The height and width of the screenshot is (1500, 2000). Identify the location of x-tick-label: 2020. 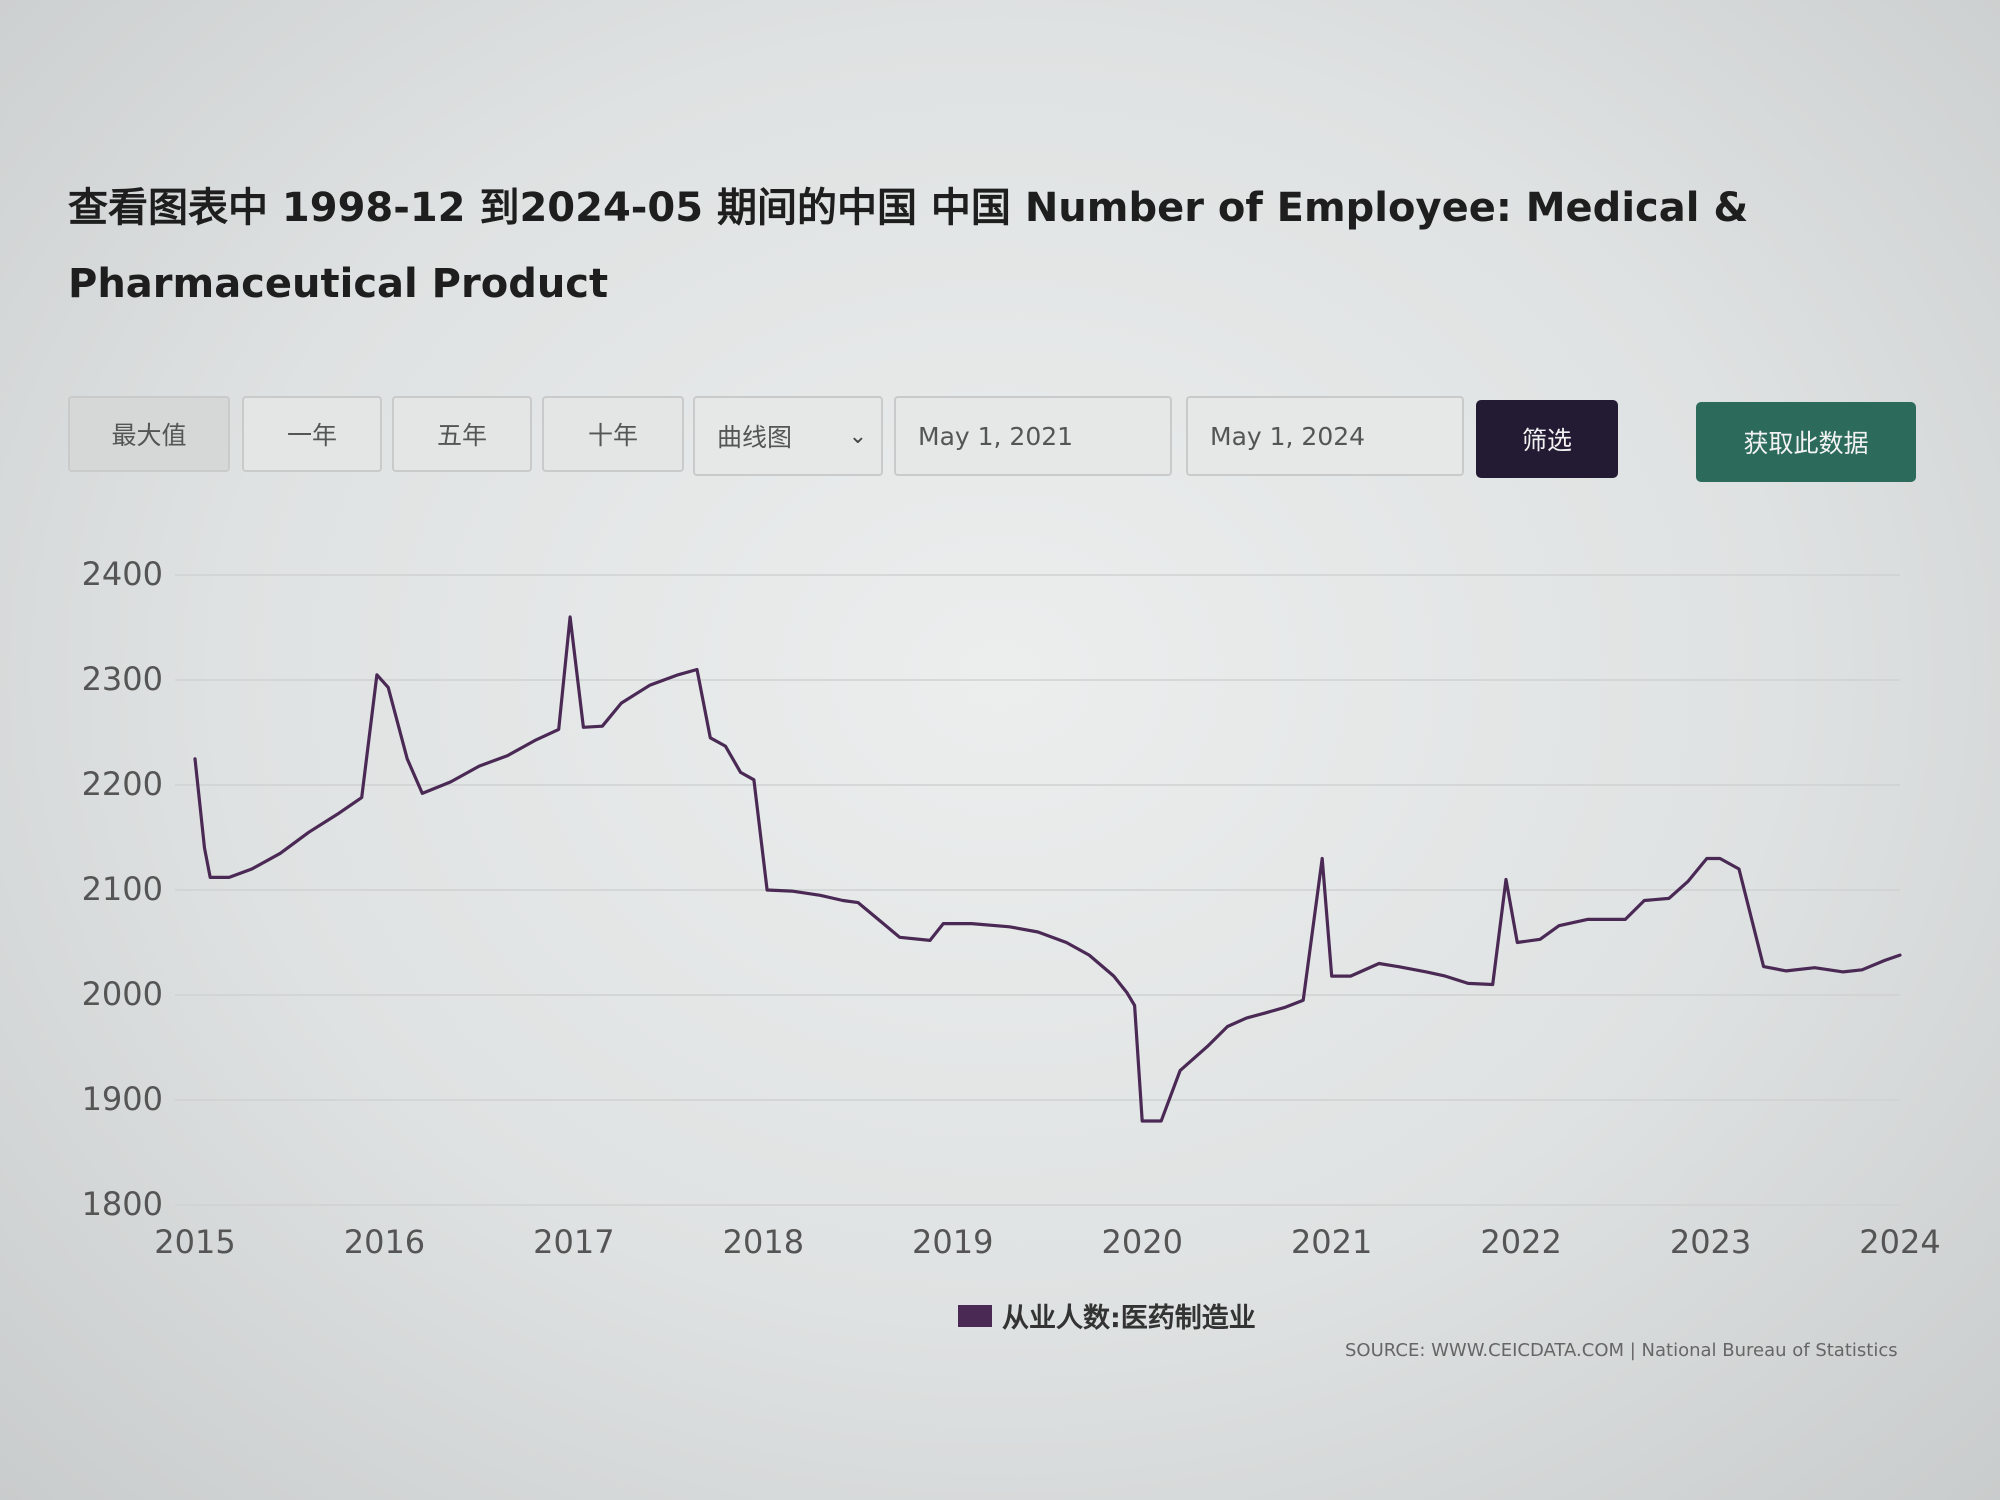
(1142, 1242).